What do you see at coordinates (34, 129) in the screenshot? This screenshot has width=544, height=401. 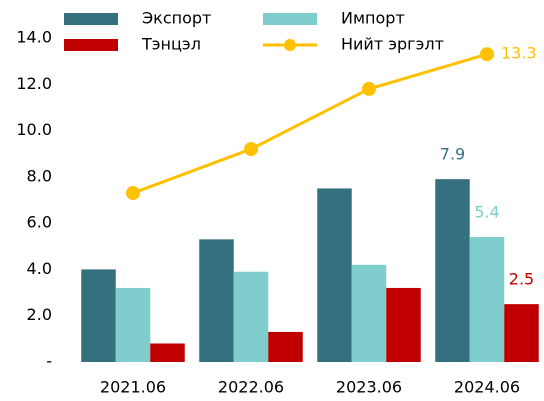 I see `y-tick-label: 10.0` at bounding box center [34, 129].